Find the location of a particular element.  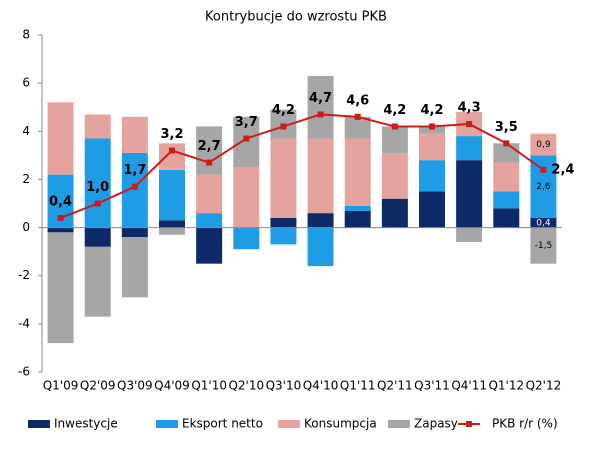

y-tick-label: 2 is located at coordinates (26, 179).